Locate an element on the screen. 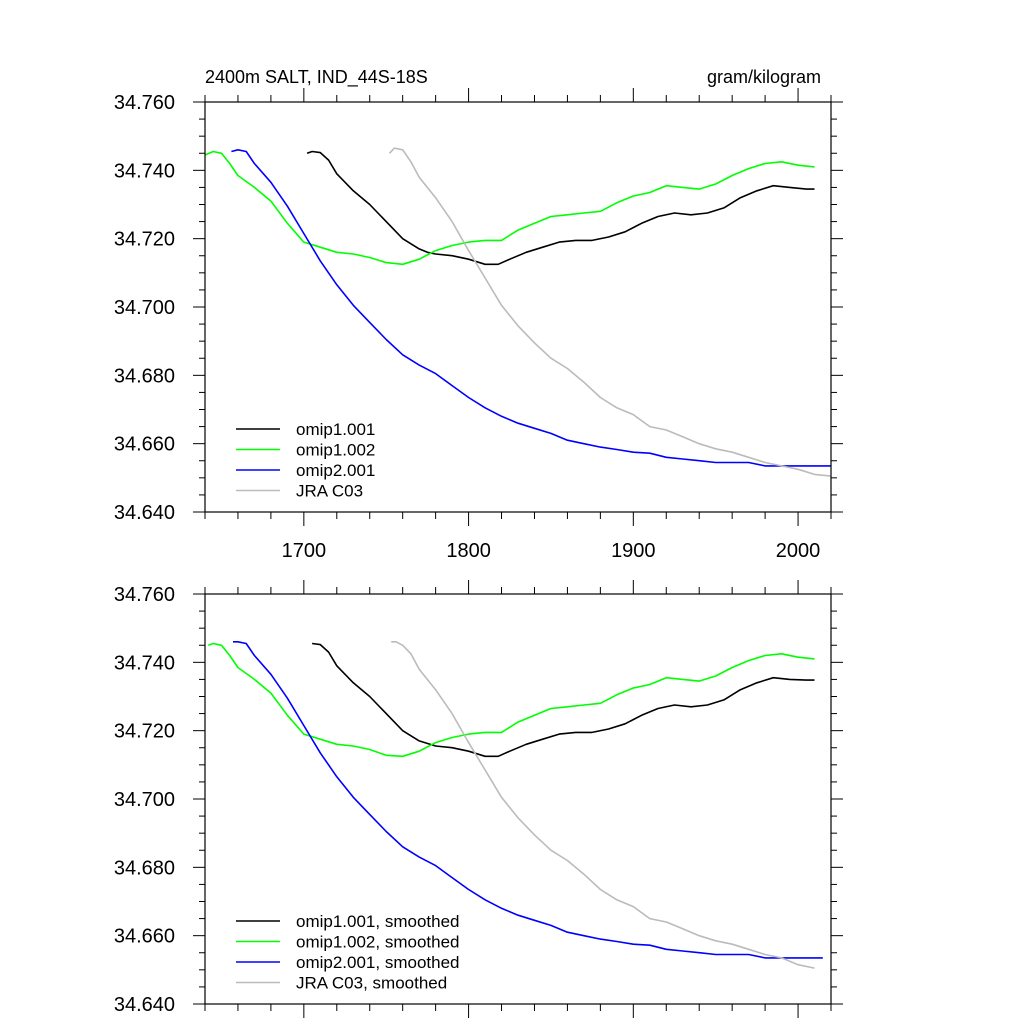  x-tick-label: 2000 is located at coordinates (798, 551).